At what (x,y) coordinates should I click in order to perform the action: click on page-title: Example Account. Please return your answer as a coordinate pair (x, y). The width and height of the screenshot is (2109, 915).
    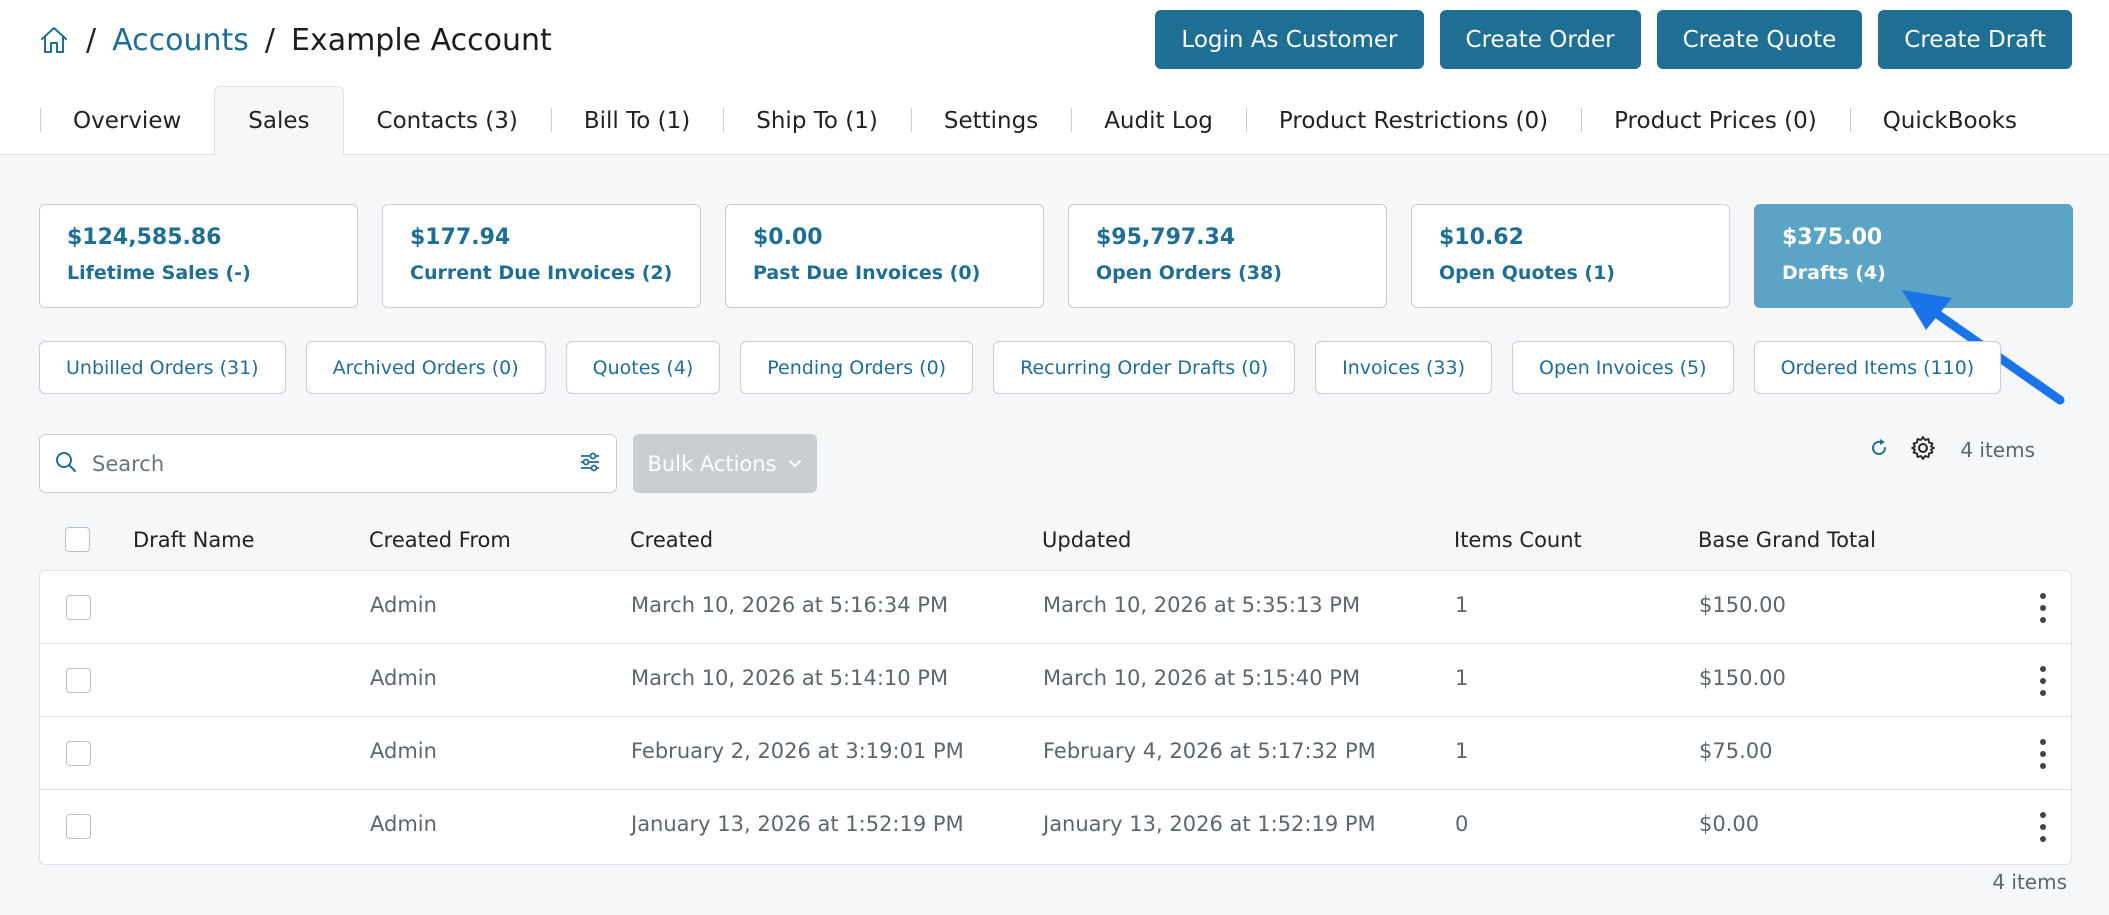
    Looking at the image, I should click on (421, 40).